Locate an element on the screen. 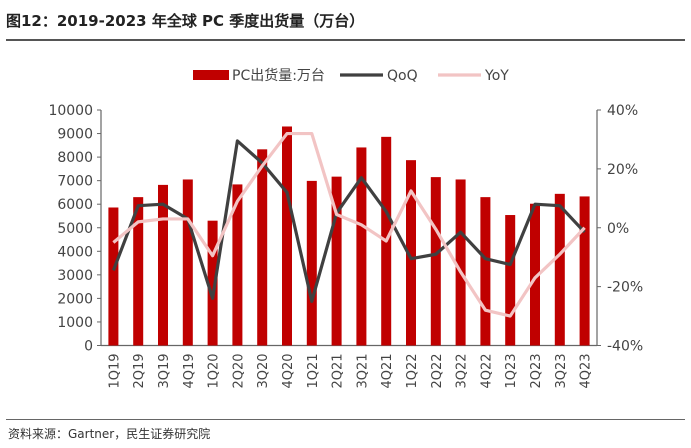 Image resolution: width=691 pixels, height=448 pixels. x-axis-tick-label: 1Q22 is located at coordinates (412, 371).